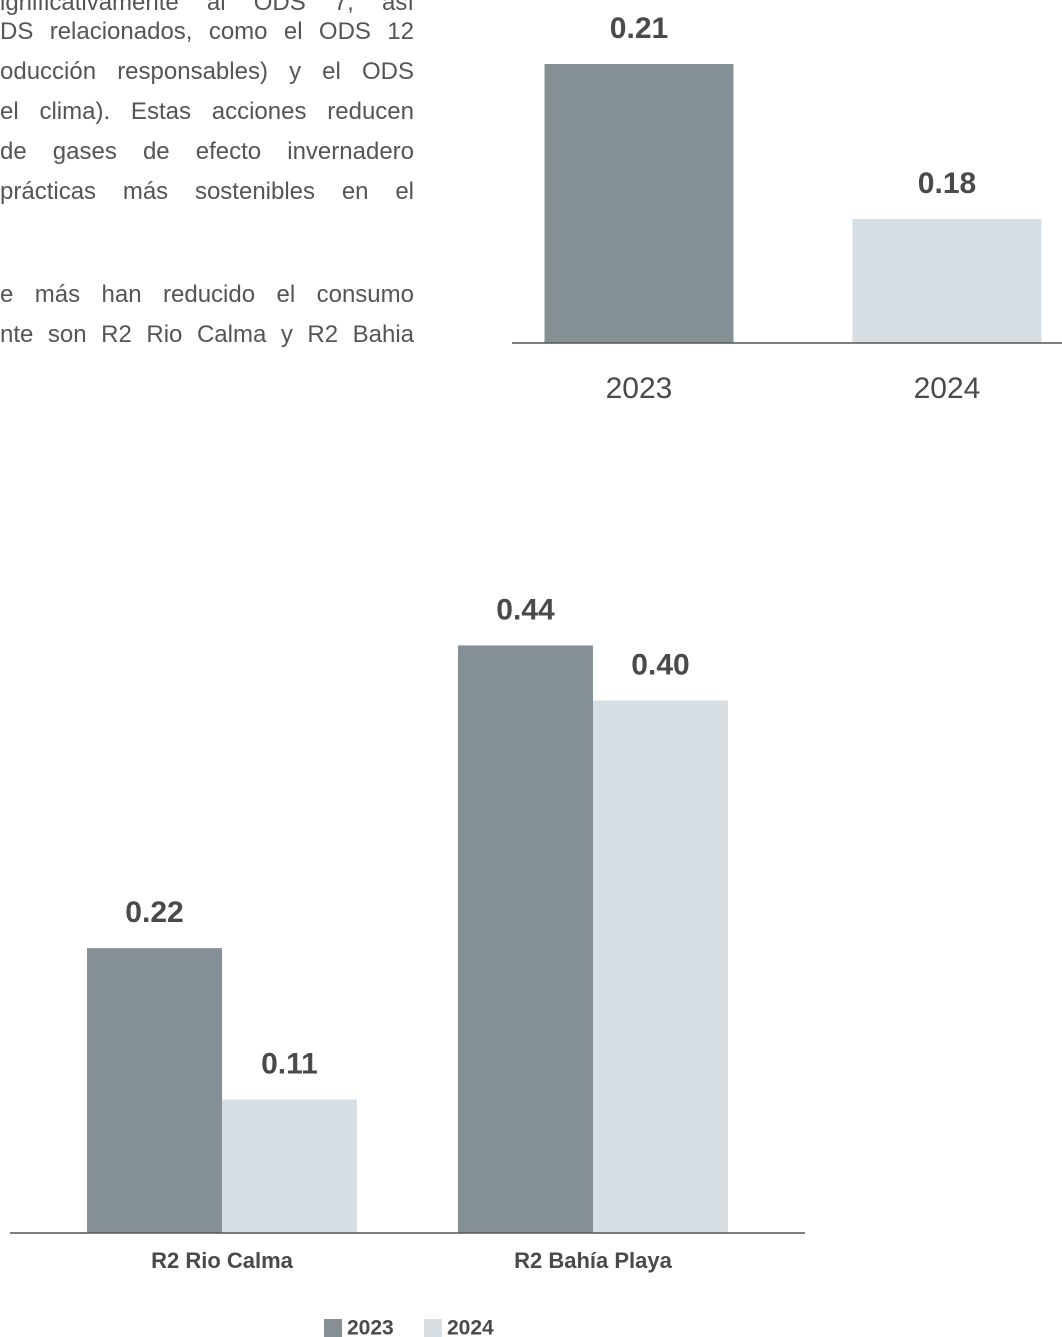  What do you see at coordinates (289, 1063) in the screenshot?
I see `value-label: 0.11` at bounding box center [289, 1063].